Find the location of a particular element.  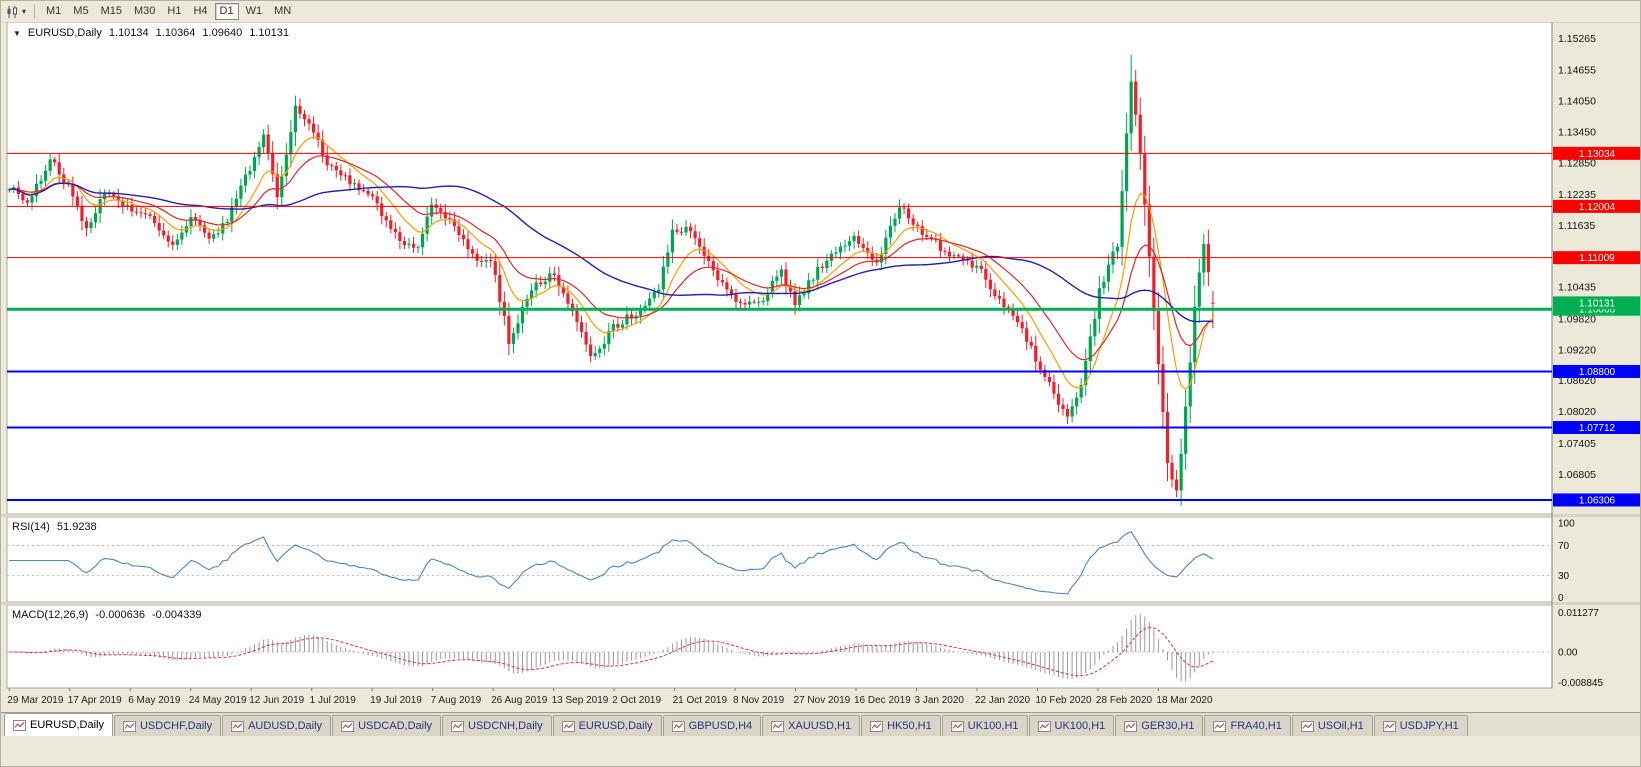

timeframe-m30-button: M30 is located at coordinates (144, 11).